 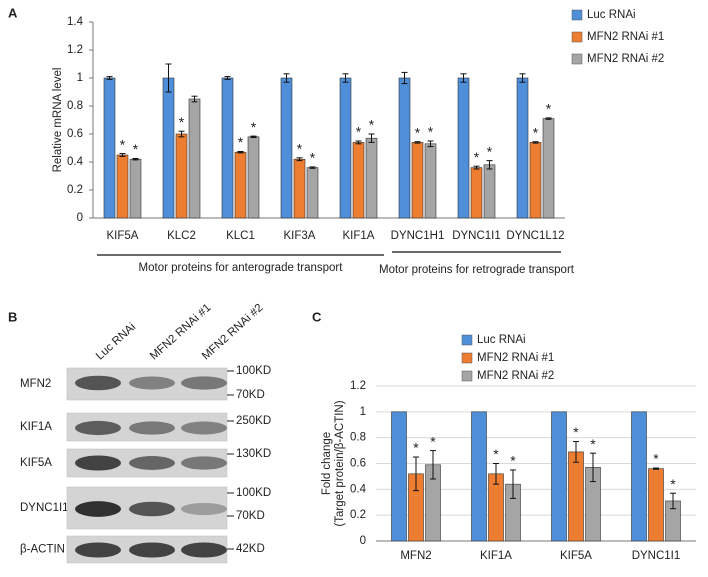 What do you see at coordinates (477, 270) in the screenshot?
I see `group-label: Motor proteins for retrograde transport` at bounding box center [477, 270].